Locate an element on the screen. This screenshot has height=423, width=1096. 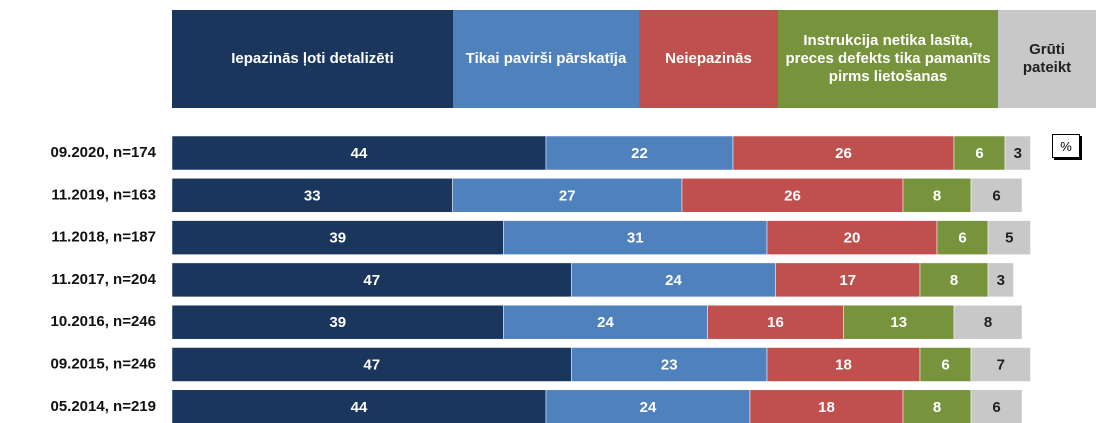
value-label: 20 is located at coordinates (852, 238).